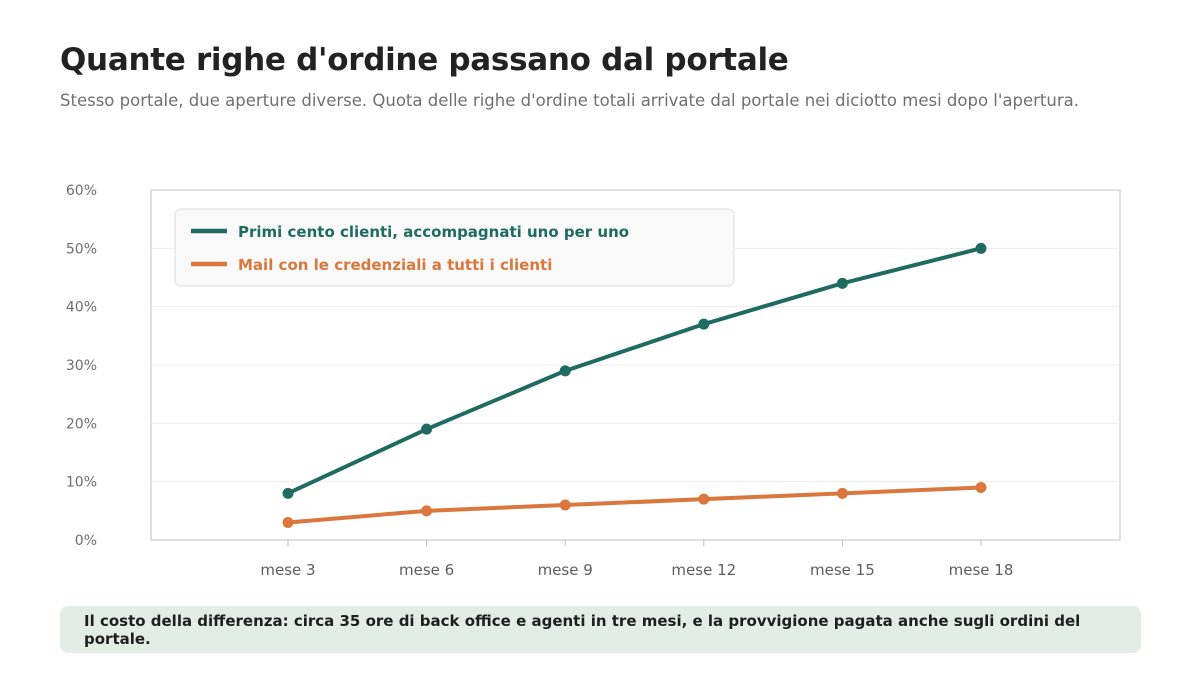 The image size is (1200, 686). I want to click on y-tick-label: 50%, so click(81, 249).